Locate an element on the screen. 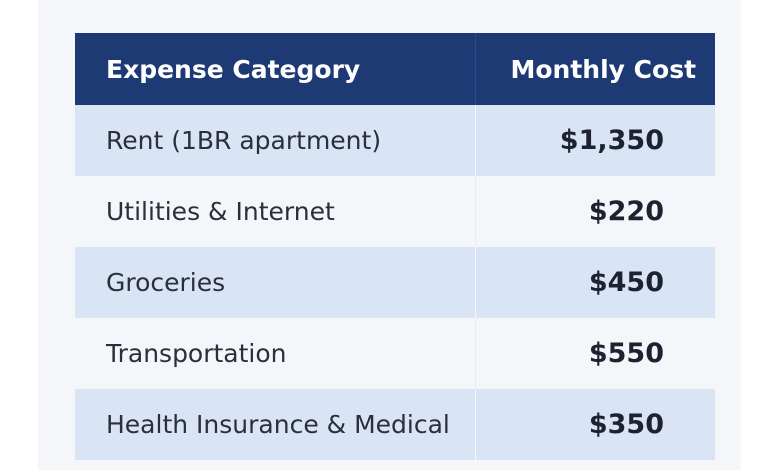  cost-cell: $1,350 is located at coordinates (595, 140).